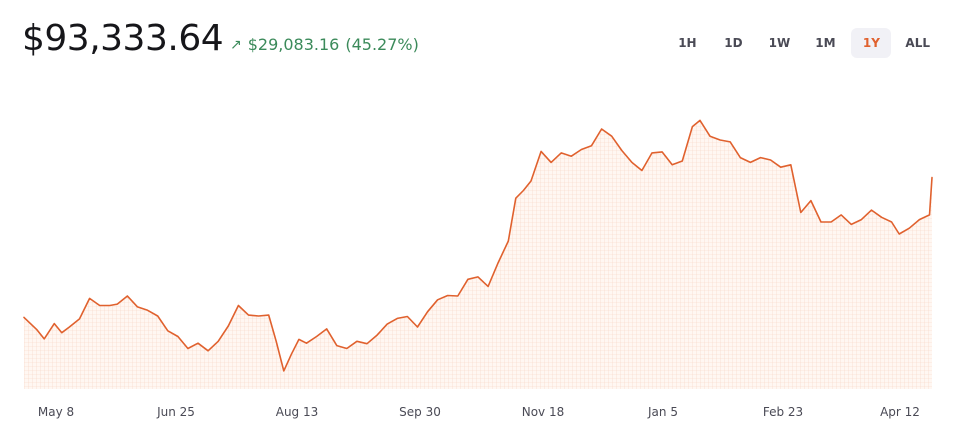 The height and width of the screenshot is (429, 960). I want to click on x-tick-label: Jun 25, so click(175, 412).